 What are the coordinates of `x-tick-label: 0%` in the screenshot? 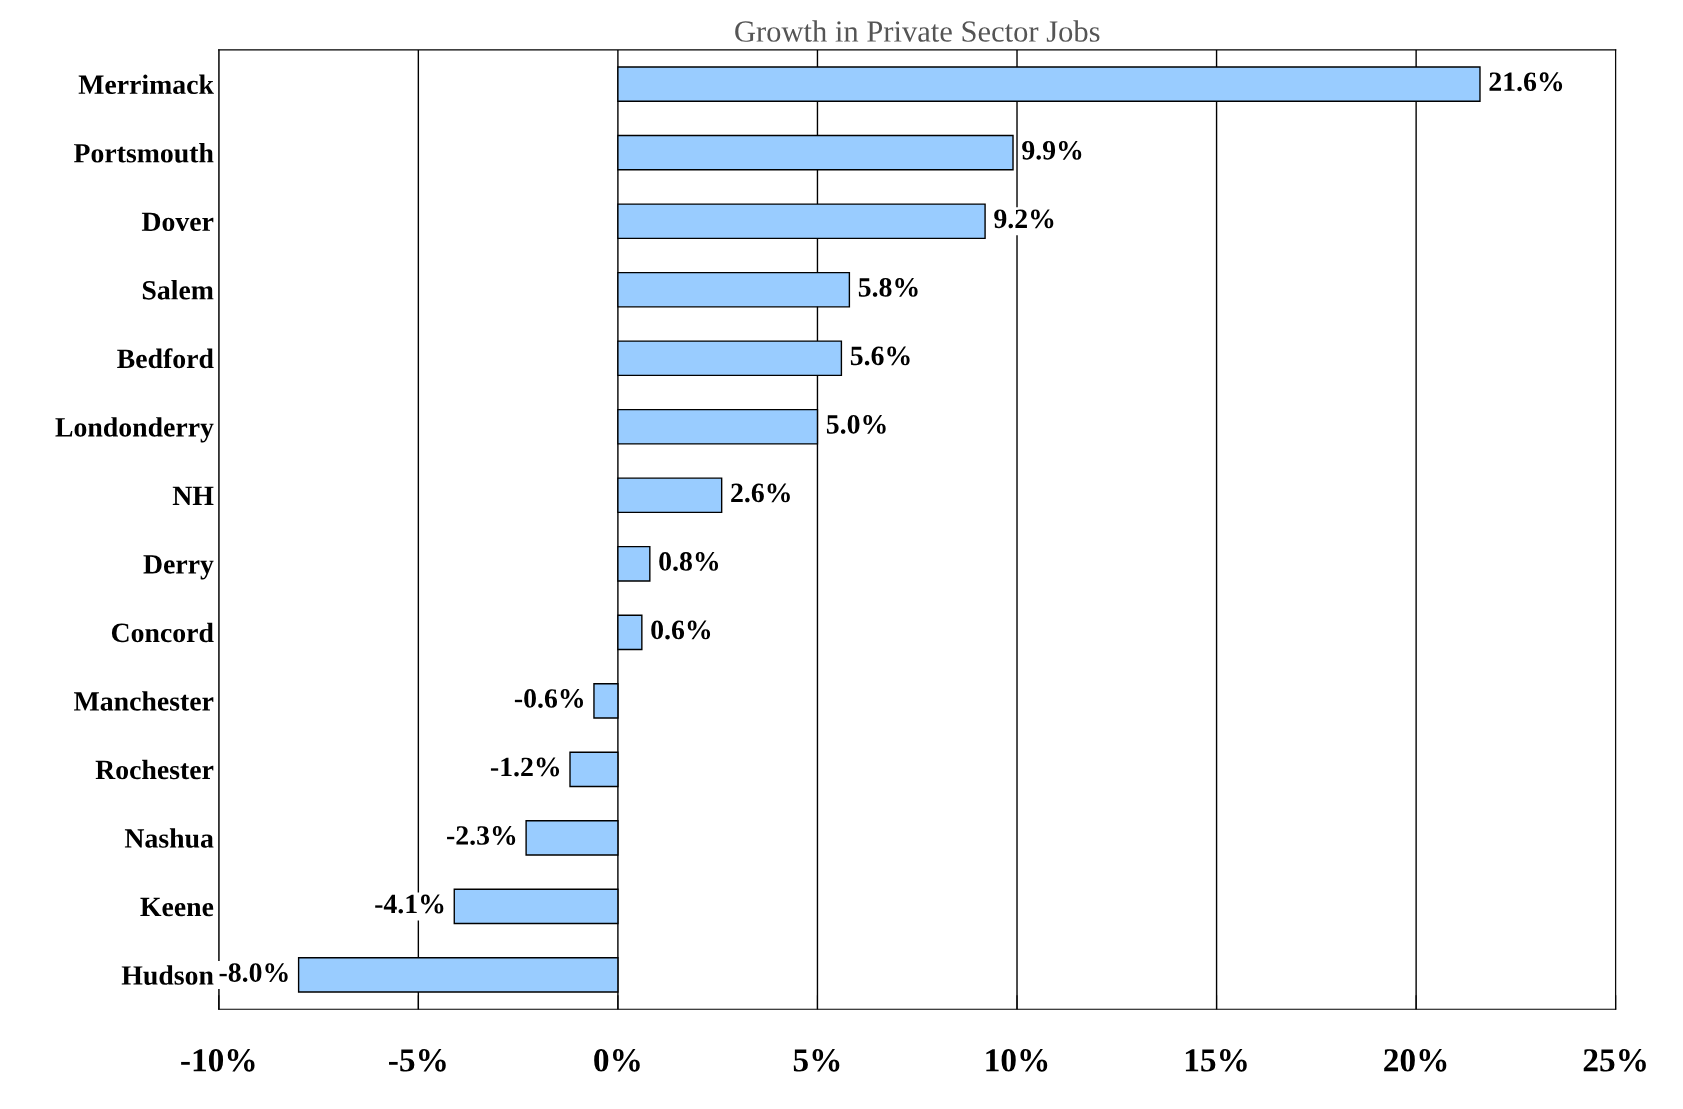 It's located at (617, 1060).